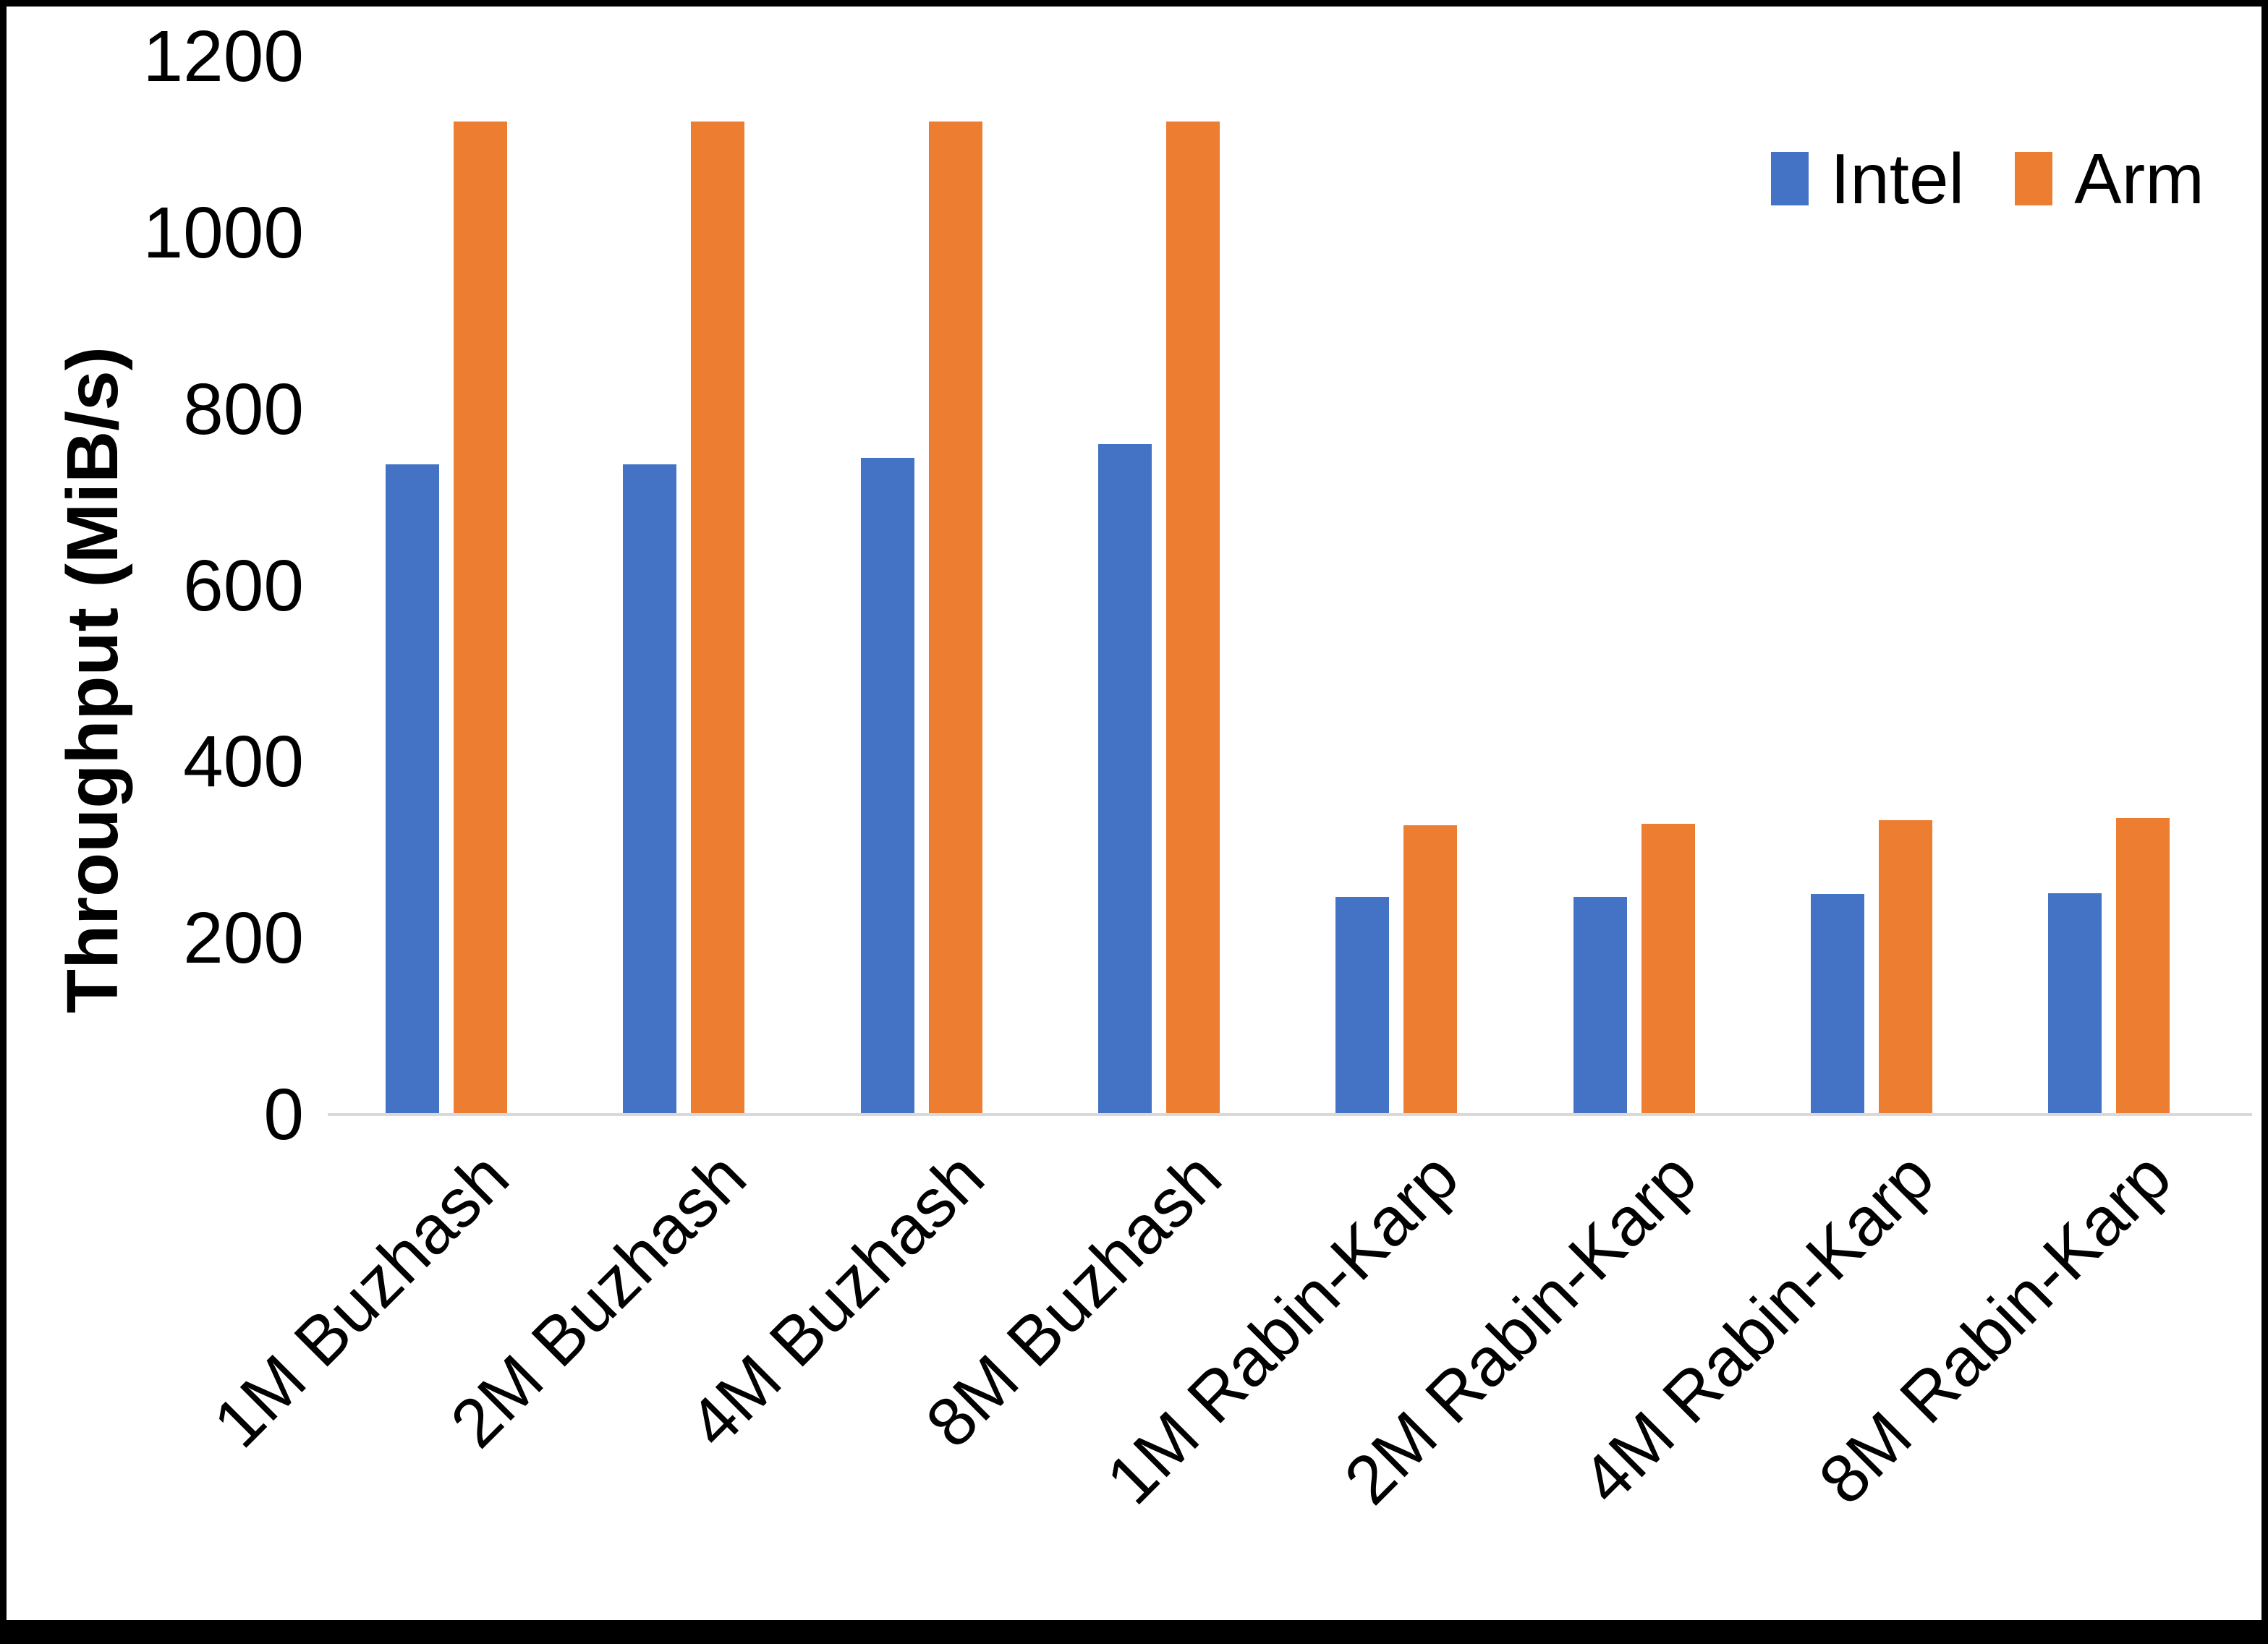 The height and width of the screenshot is (1644, 2268). Describe the element at coordinates (1134, 3) in the screenshot. I see `page-border-top` at that location.